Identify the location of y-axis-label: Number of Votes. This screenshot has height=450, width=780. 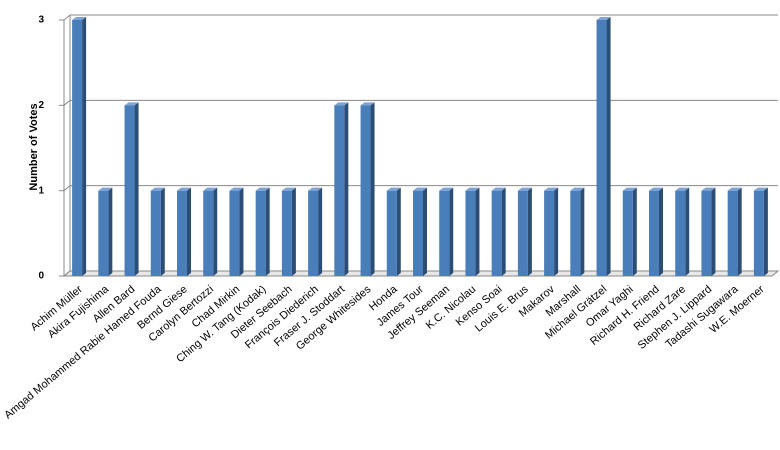
(34, 146).